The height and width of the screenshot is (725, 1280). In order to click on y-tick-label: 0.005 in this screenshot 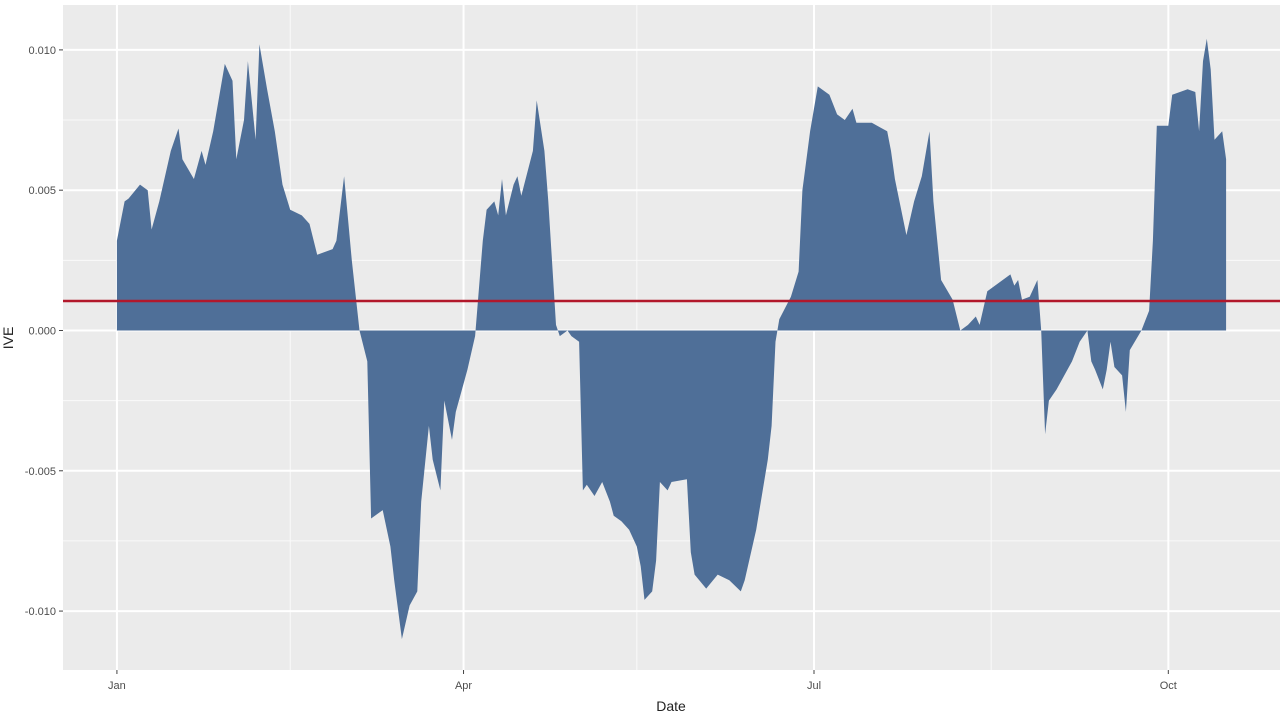, I will do `click(42, 191)`.